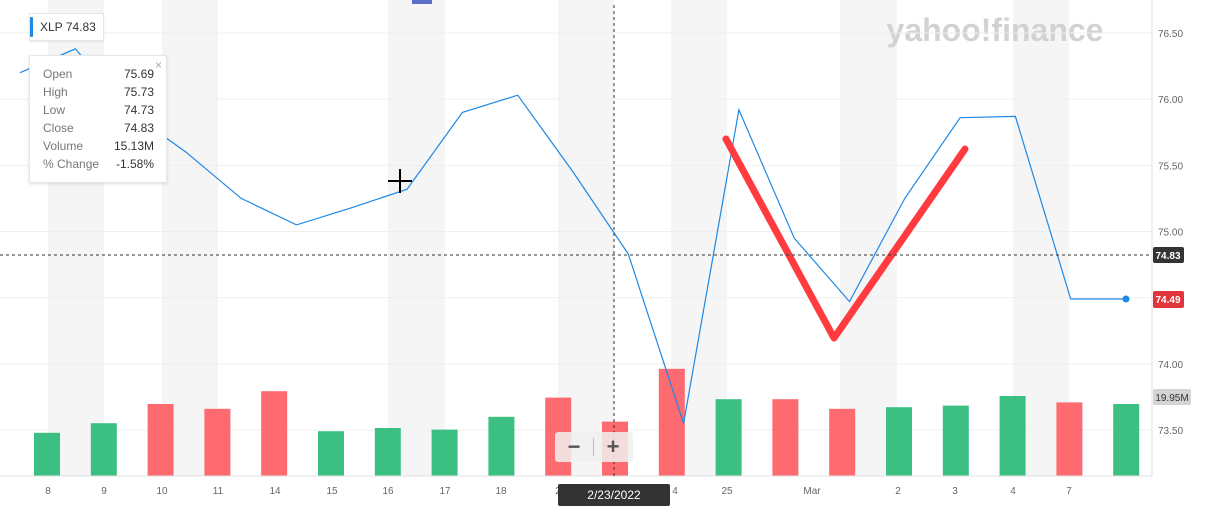 This screenshot has height=512, width=1216. Describe the element at coordinates (1170, 166) in the screenshot. I see `y-tick-label: 75.50` at that location.